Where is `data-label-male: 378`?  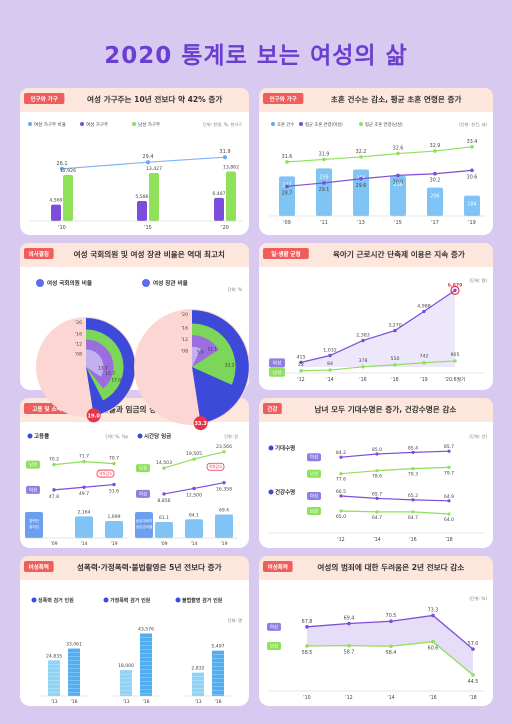
data-label-male: 378 is located at coordinates (363, 361).